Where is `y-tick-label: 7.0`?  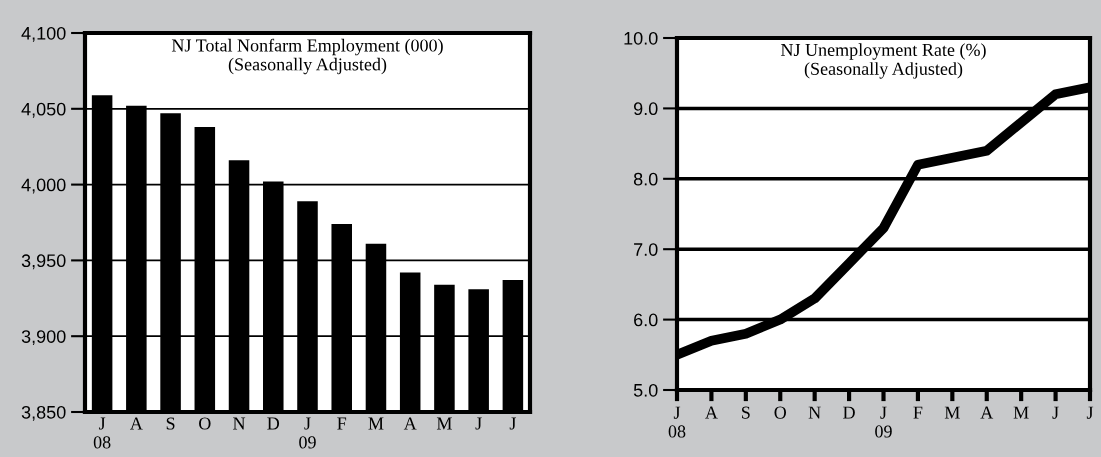 y-tick-label: 7.0 is located at coordinates (646, 249).